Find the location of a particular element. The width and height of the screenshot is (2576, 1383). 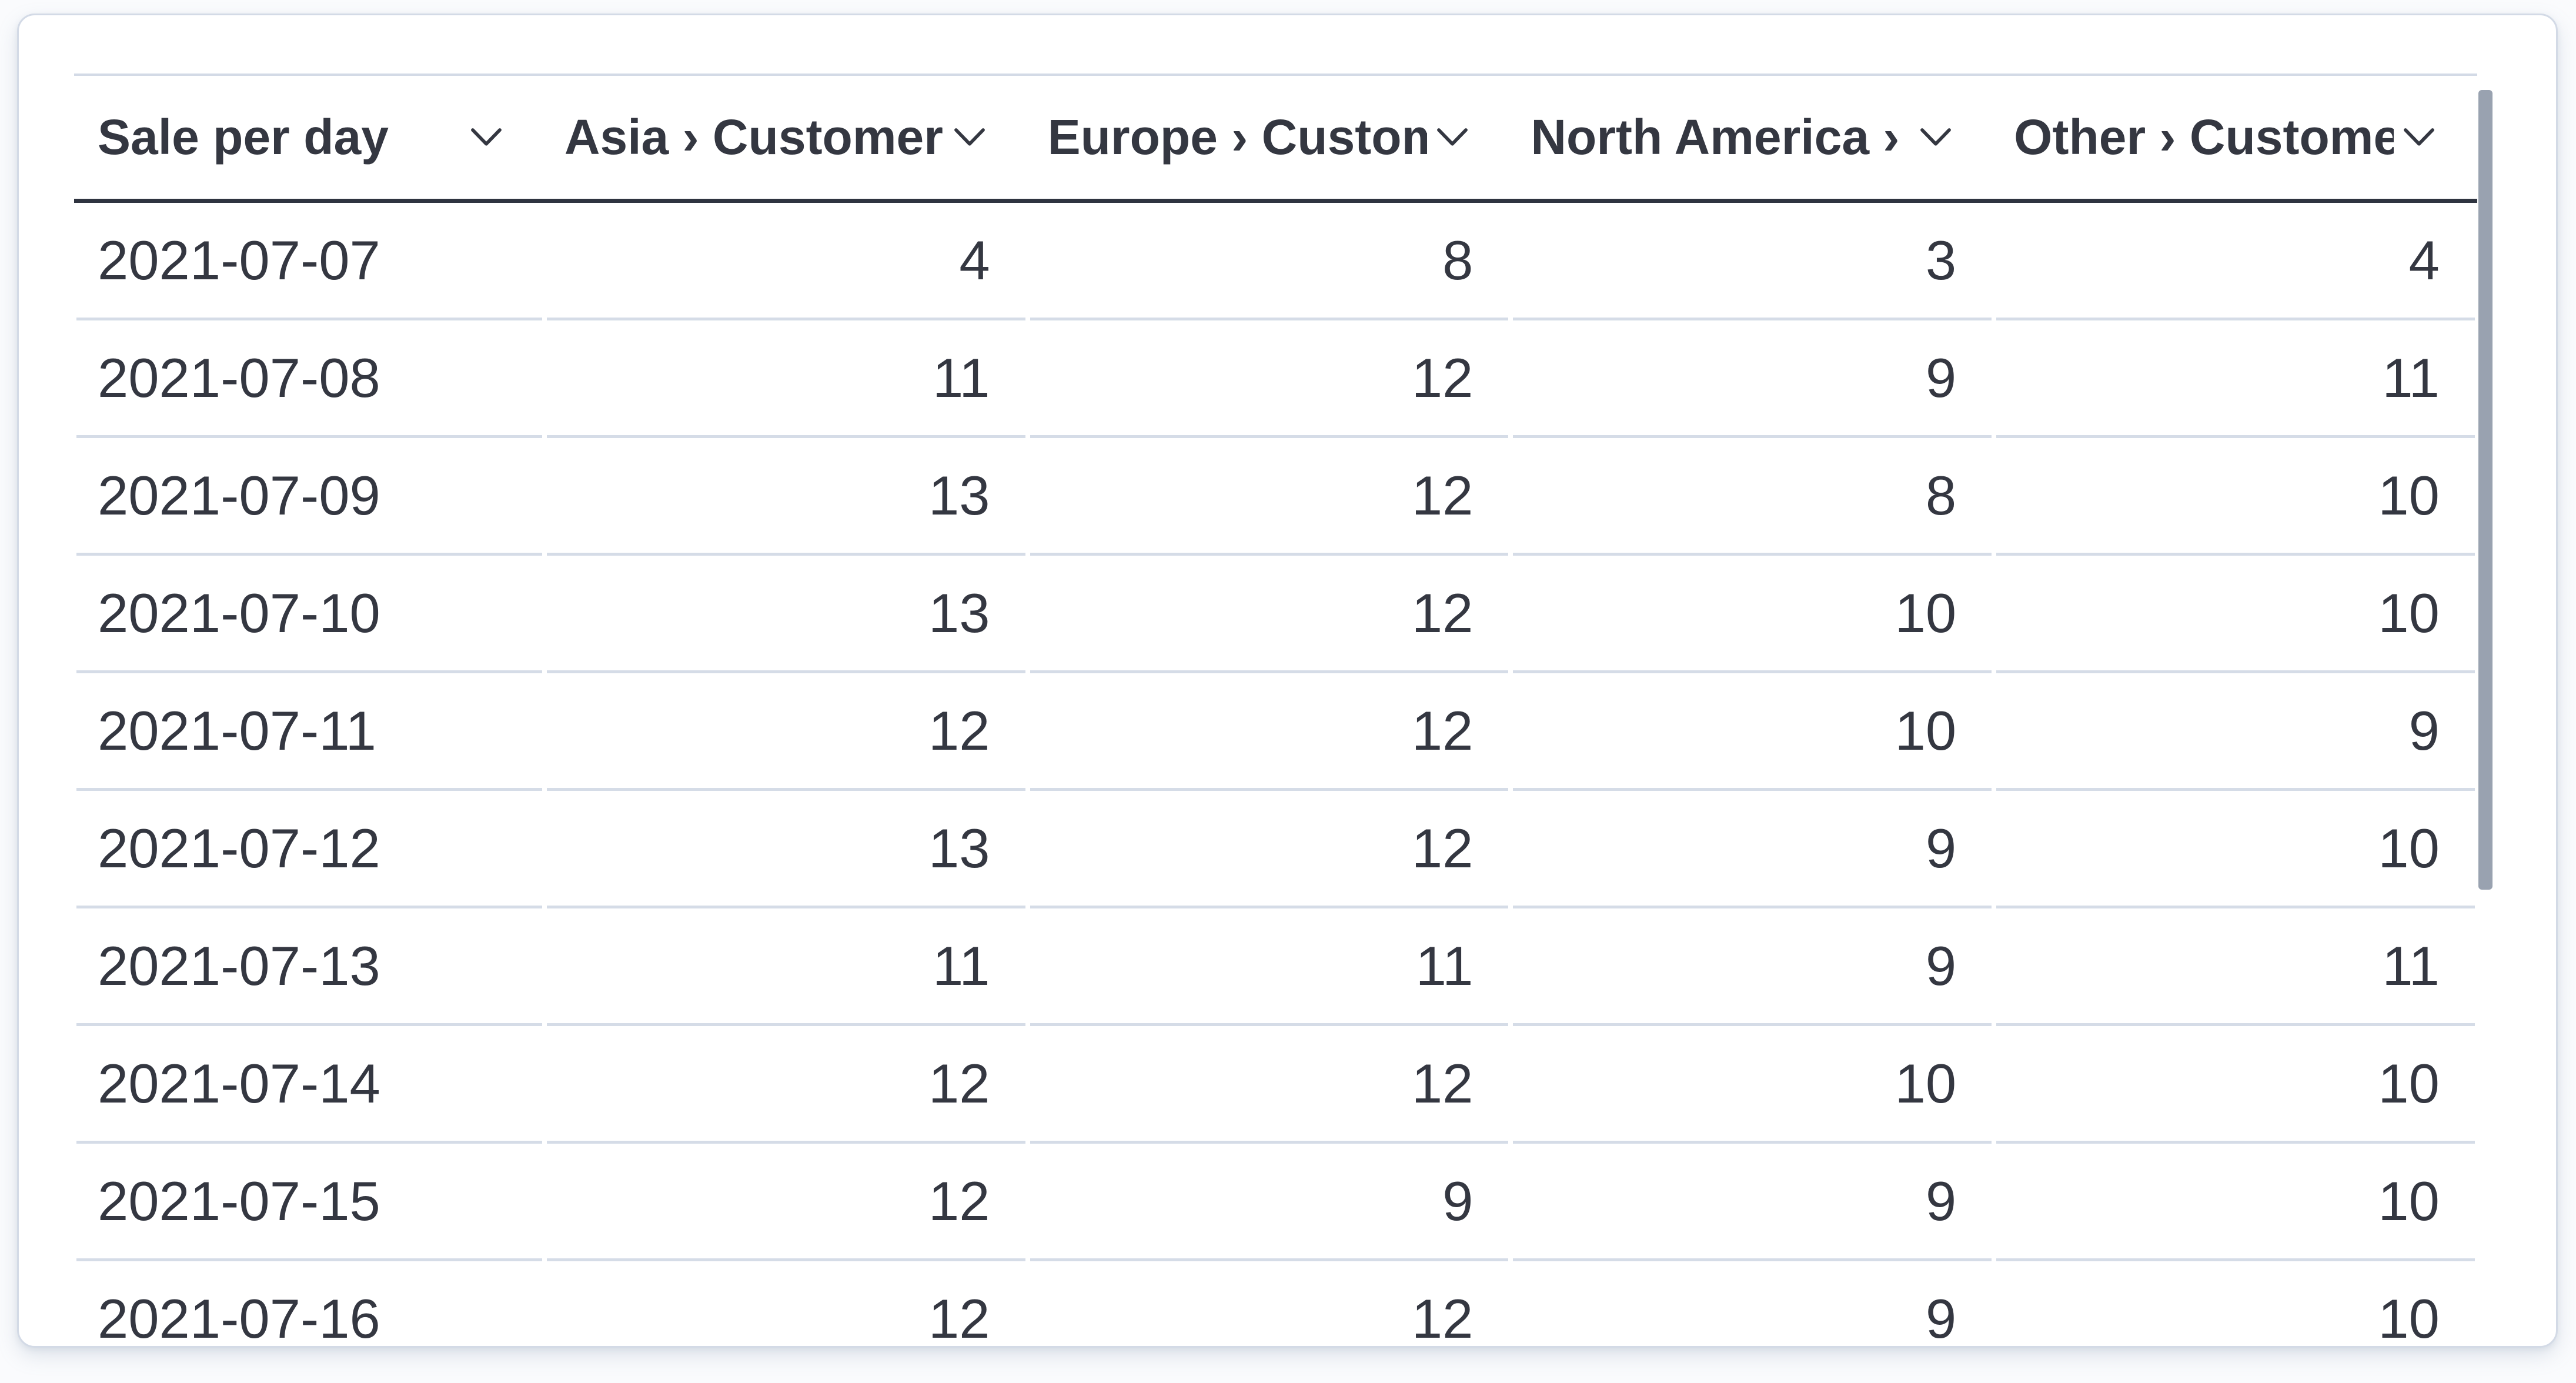

table-row: 2021-07-09 13 12 8 10 is located at coordinates (1275, 497).